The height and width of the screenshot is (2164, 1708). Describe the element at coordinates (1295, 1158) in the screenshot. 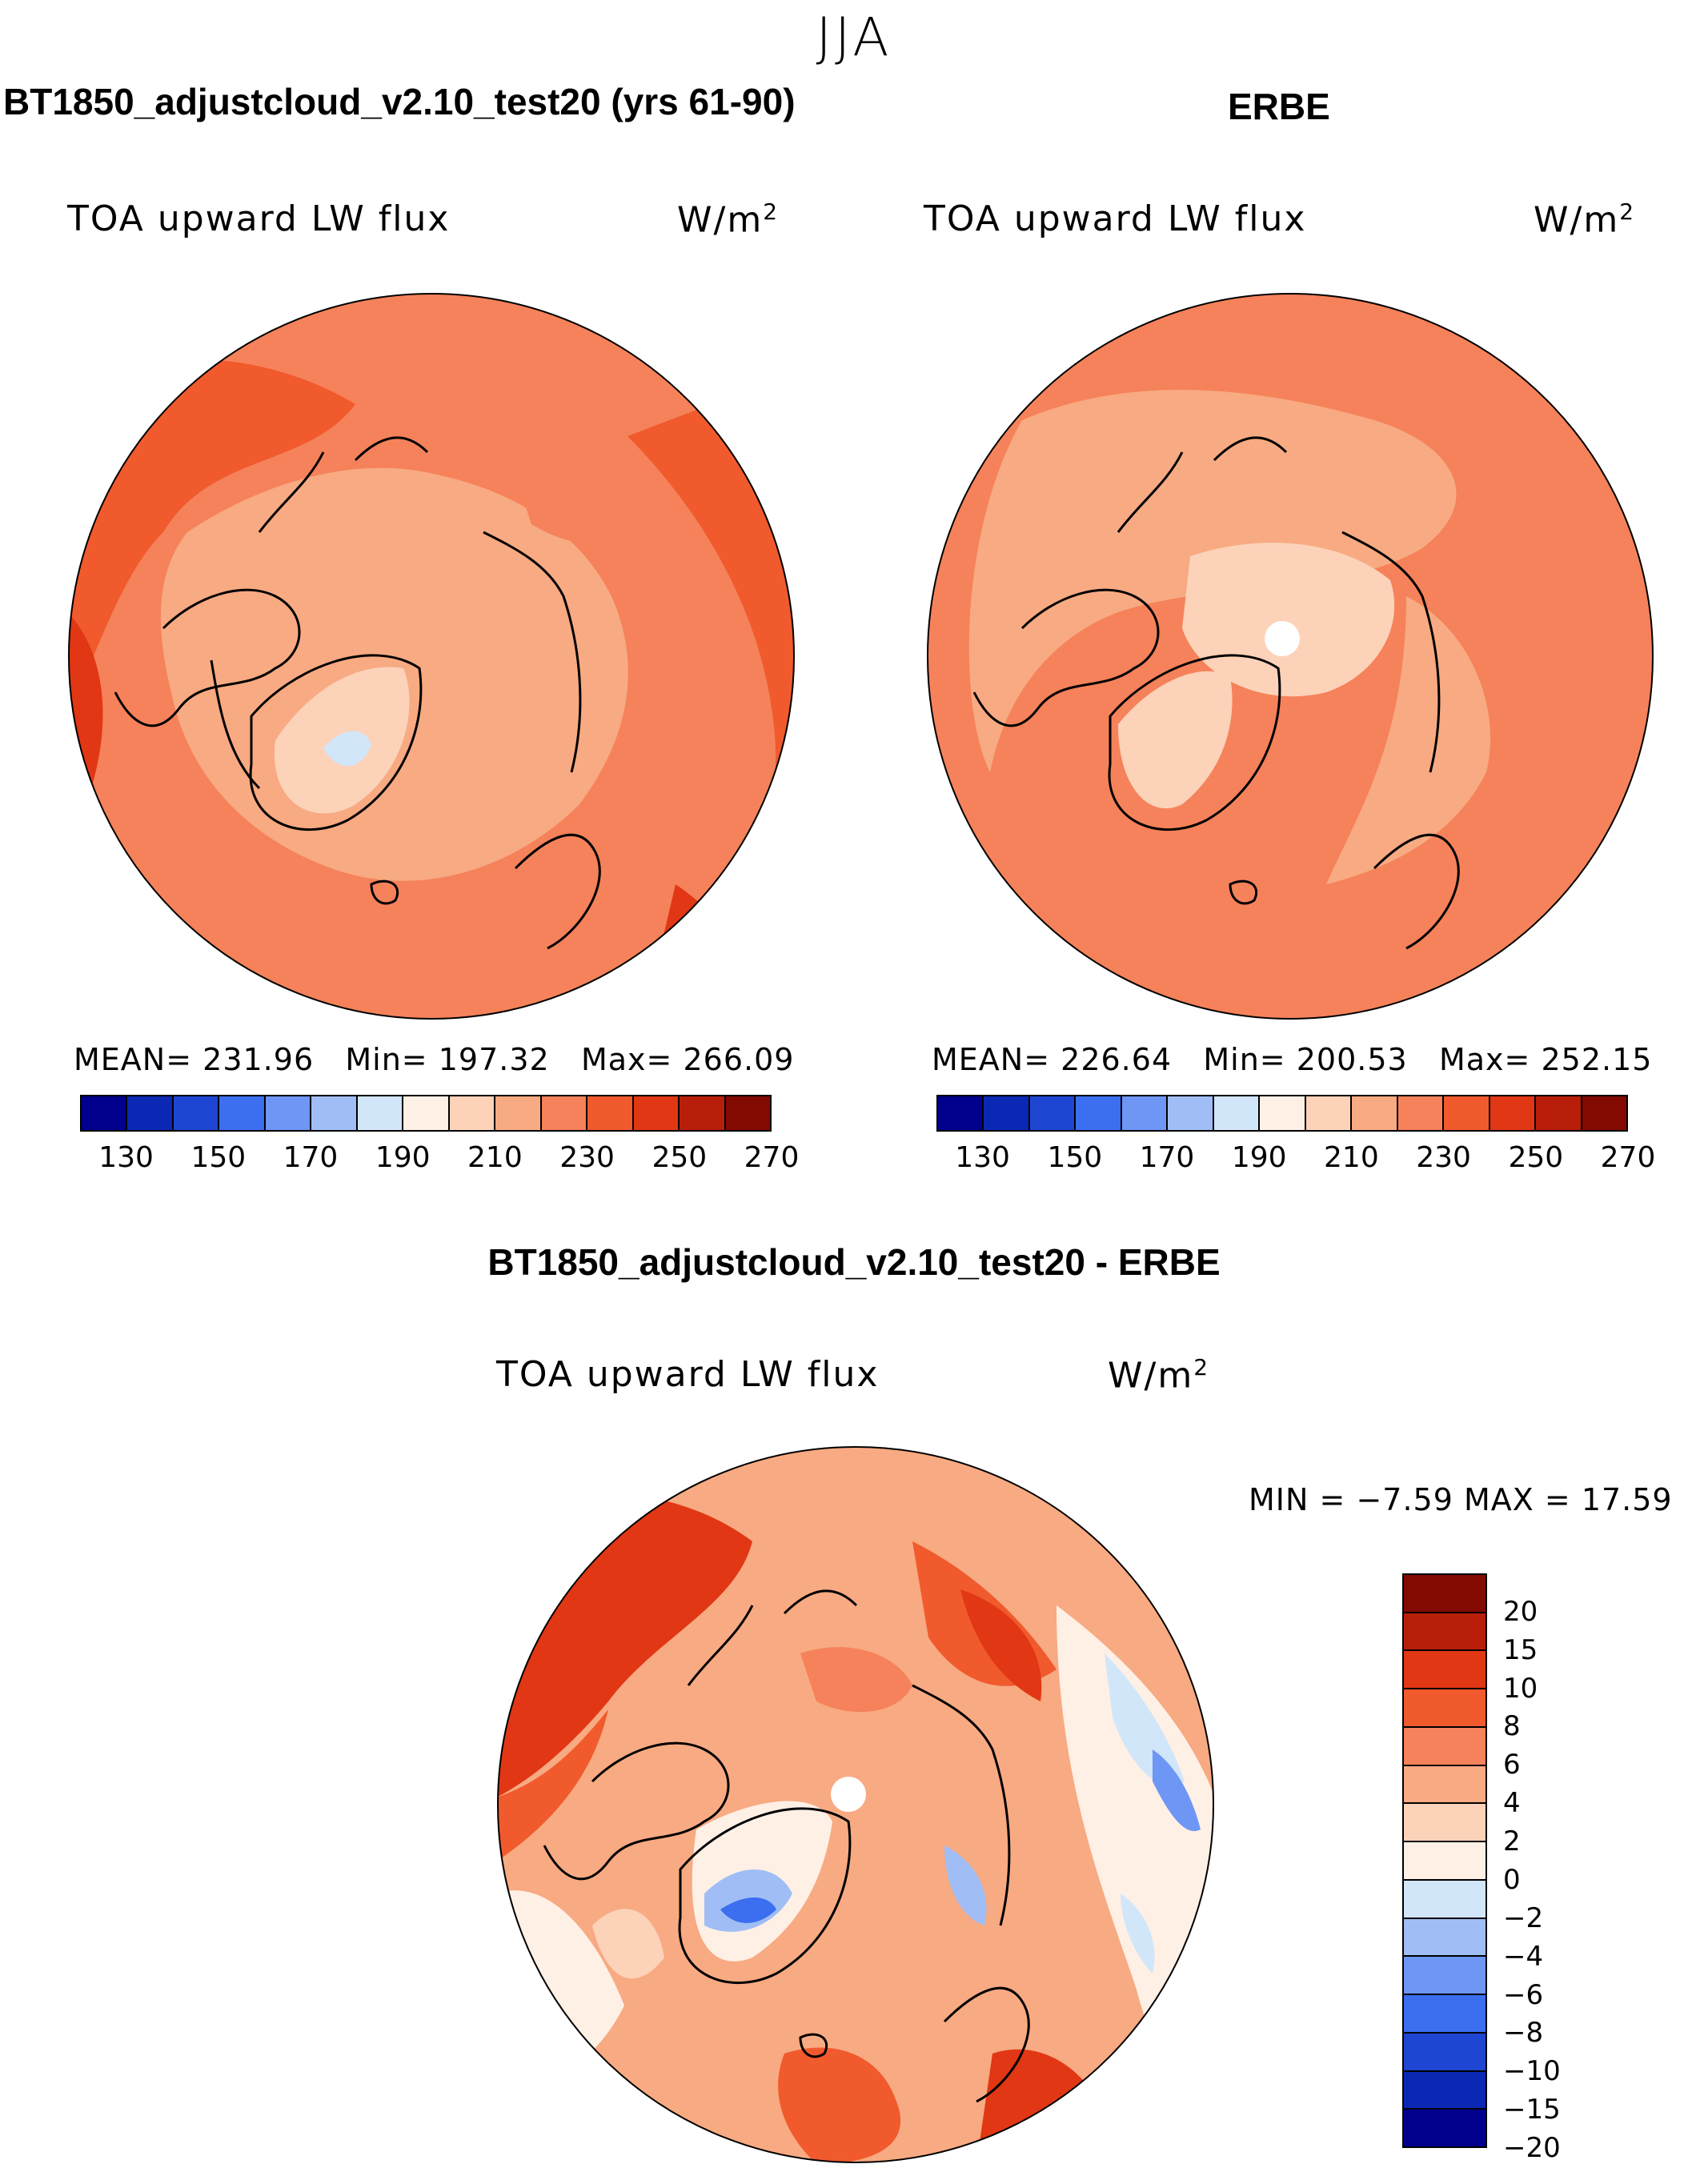

I see `obs-colorbar-ticks: 130 150 170 190 210 230 250 270` at that location.